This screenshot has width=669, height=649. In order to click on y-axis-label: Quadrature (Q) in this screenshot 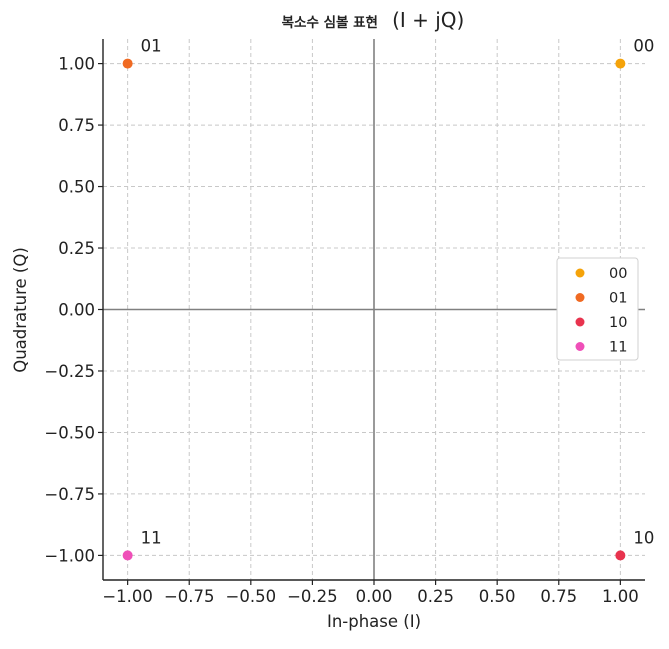, I will do `click(20, 310)`.